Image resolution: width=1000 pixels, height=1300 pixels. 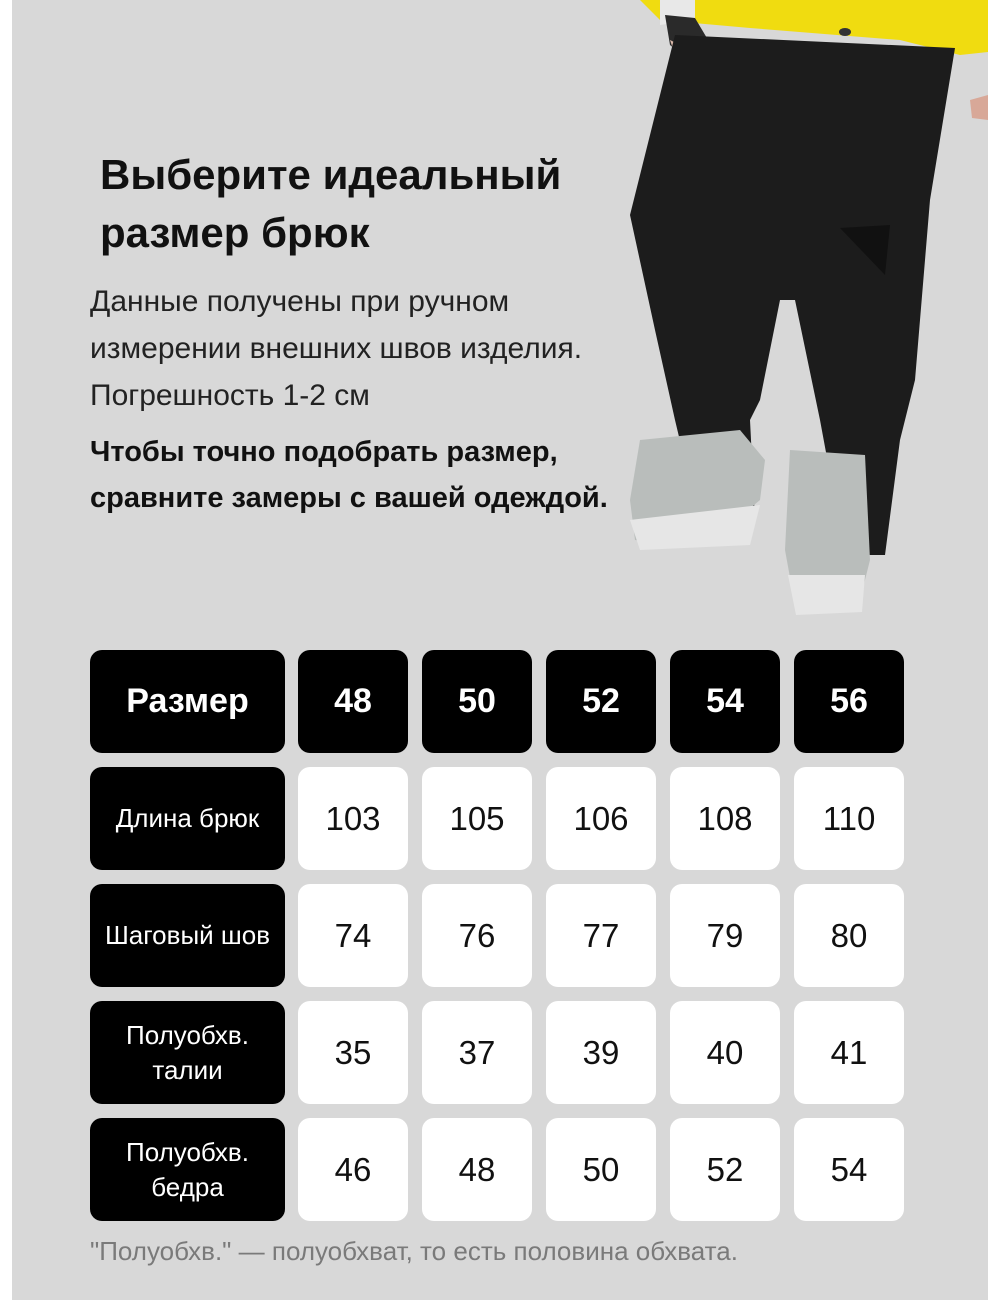 What do you see at coordinates (477, 1169) in the screenshot?
I see `table-value-cell: 48` at bounding box center [477, 1169].